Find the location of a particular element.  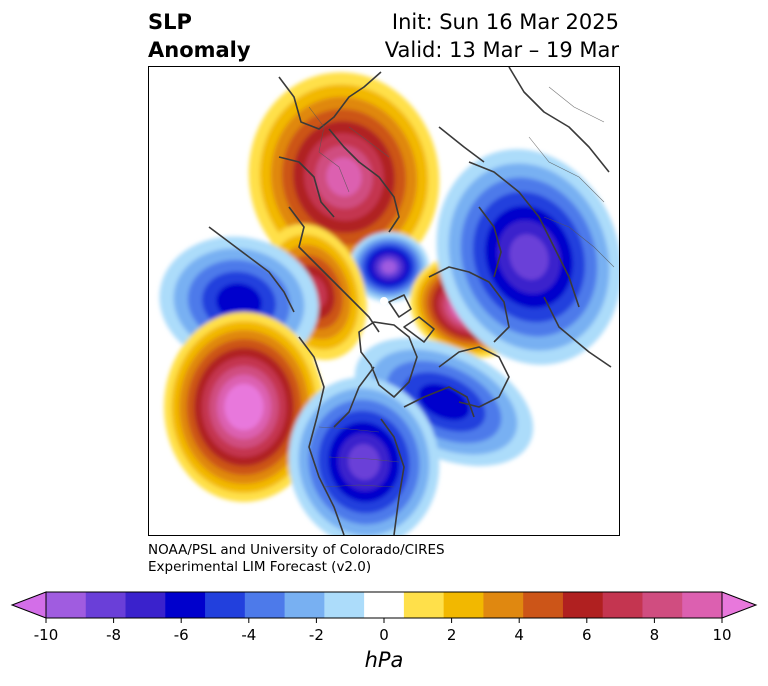

colorbar-tick-label: 4 is located at coordinates (519, 635).